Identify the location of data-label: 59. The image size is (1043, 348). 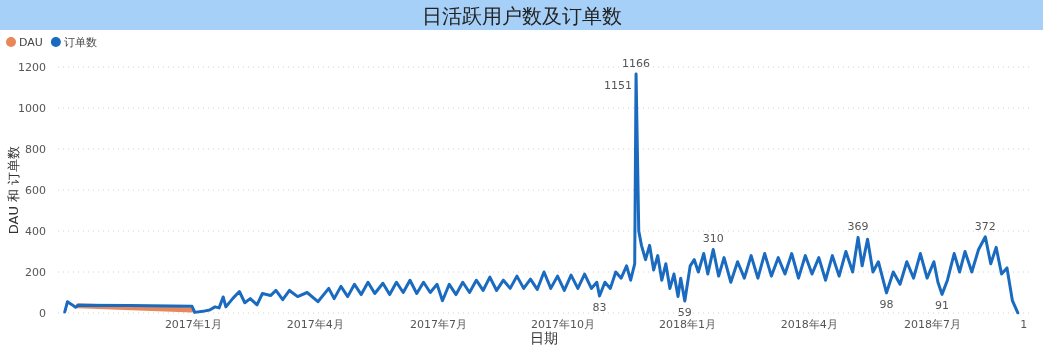
(684, 312).